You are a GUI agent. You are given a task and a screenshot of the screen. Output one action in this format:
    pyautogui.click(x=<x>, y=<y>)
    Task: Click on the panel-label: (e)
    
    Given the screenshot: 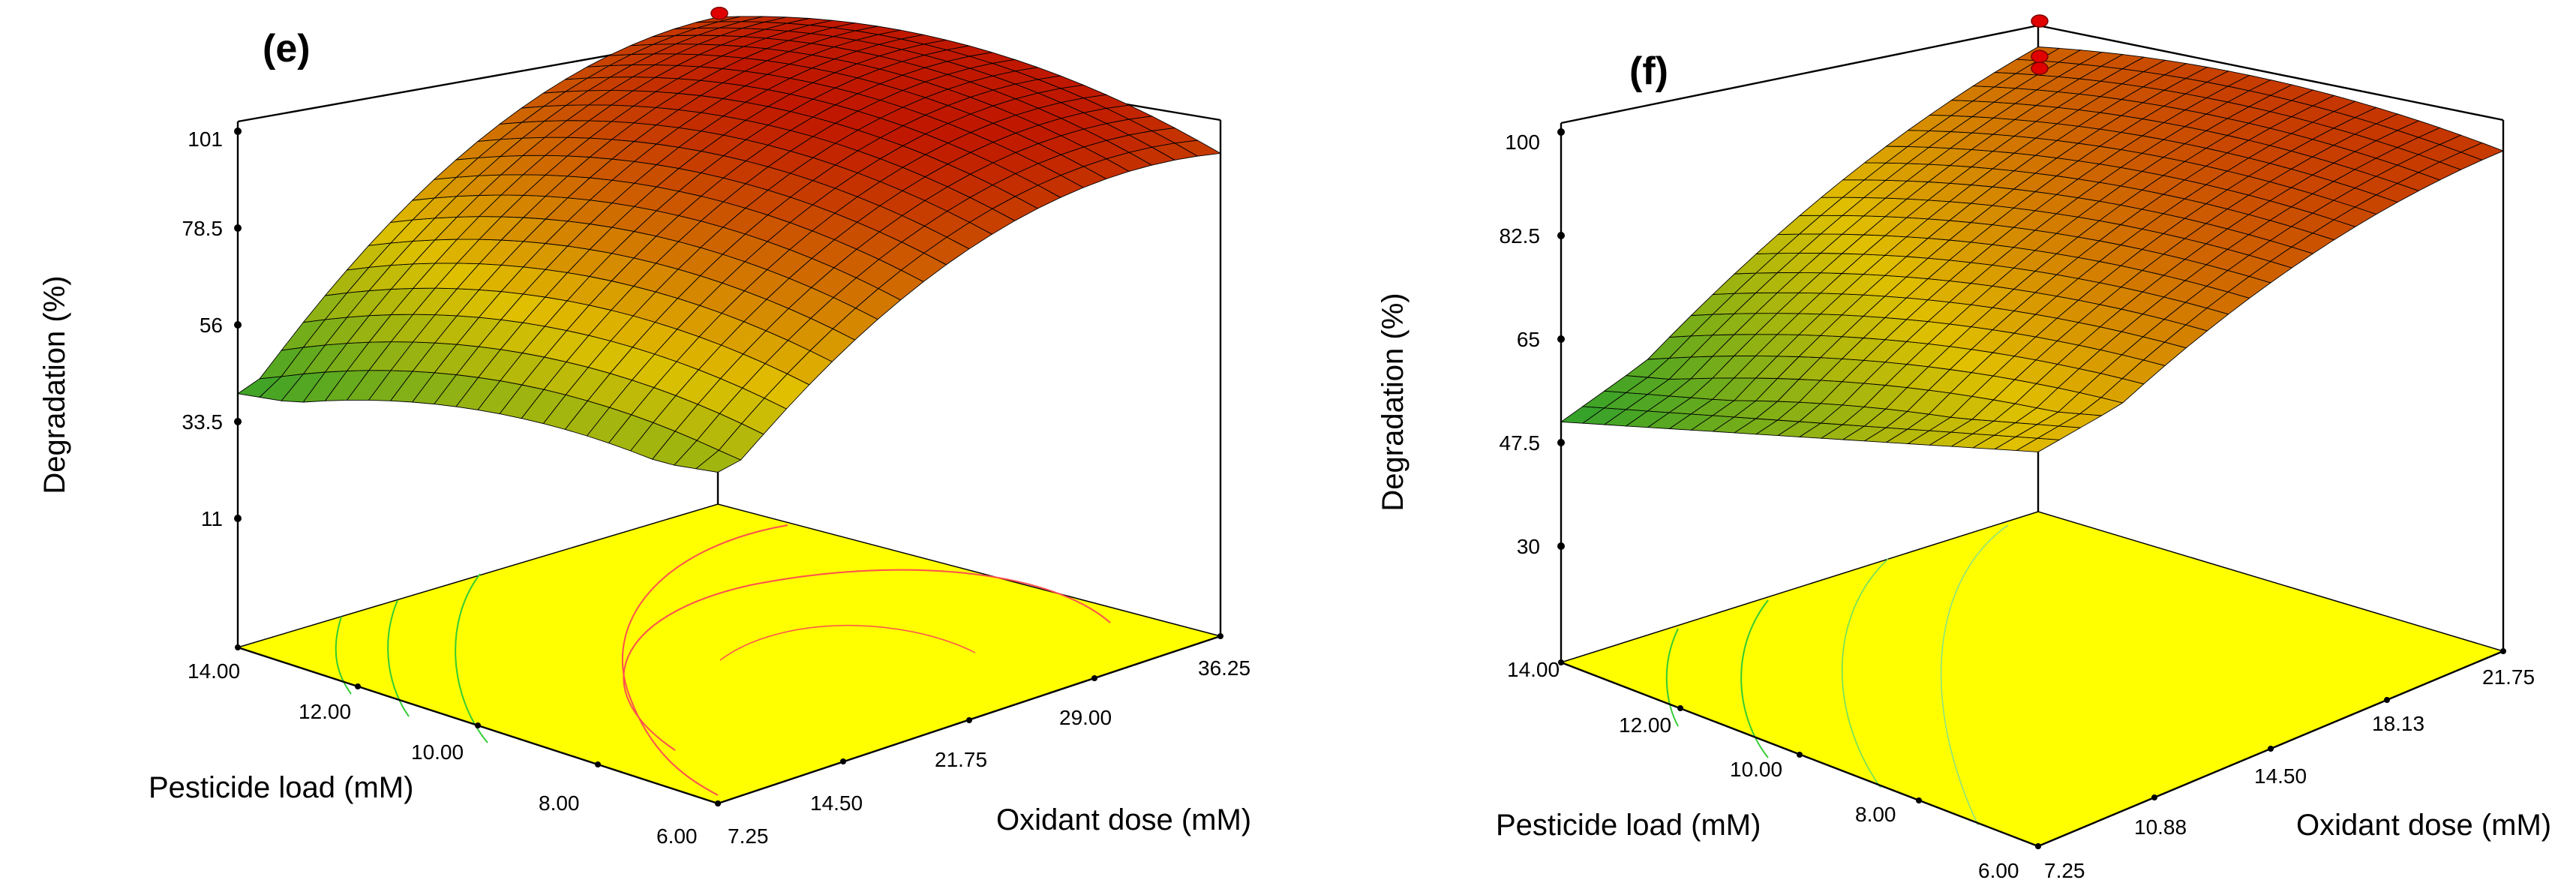 What is the action you would take?
    pyautogui.click(x=287, y=49)
    